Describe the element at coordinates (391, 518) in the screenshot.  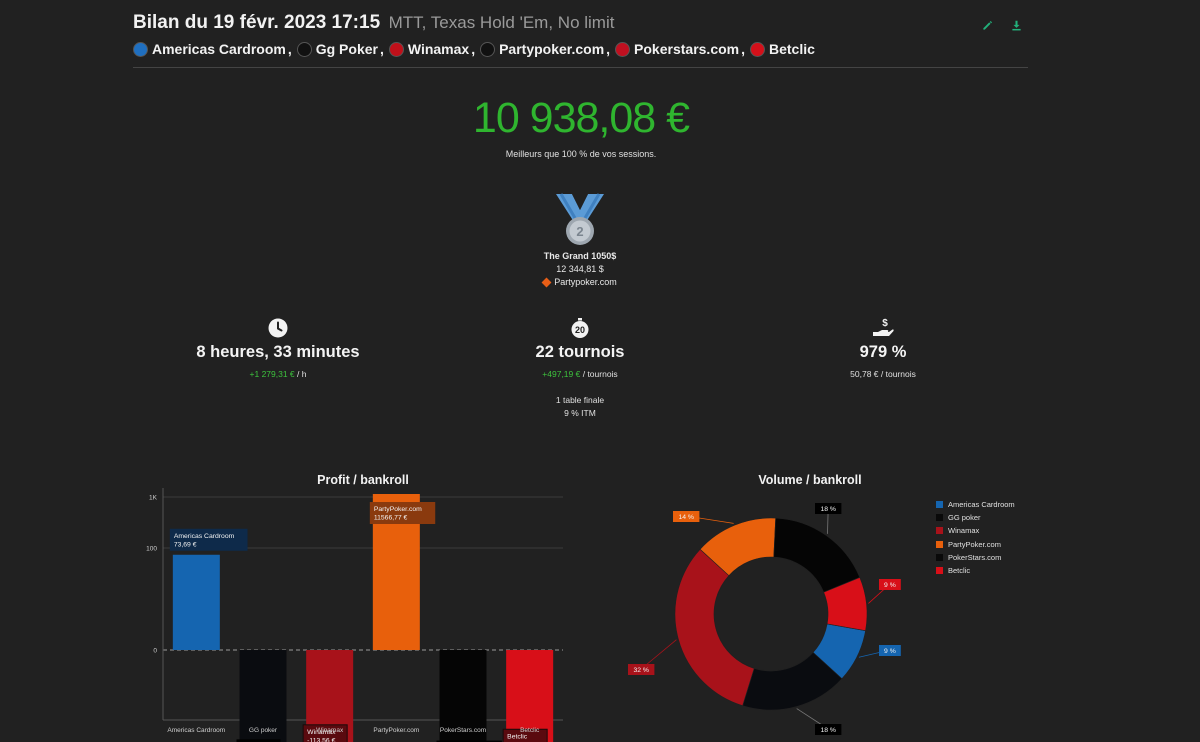
I see `bar-label-value: 11566,77 €` at that location.